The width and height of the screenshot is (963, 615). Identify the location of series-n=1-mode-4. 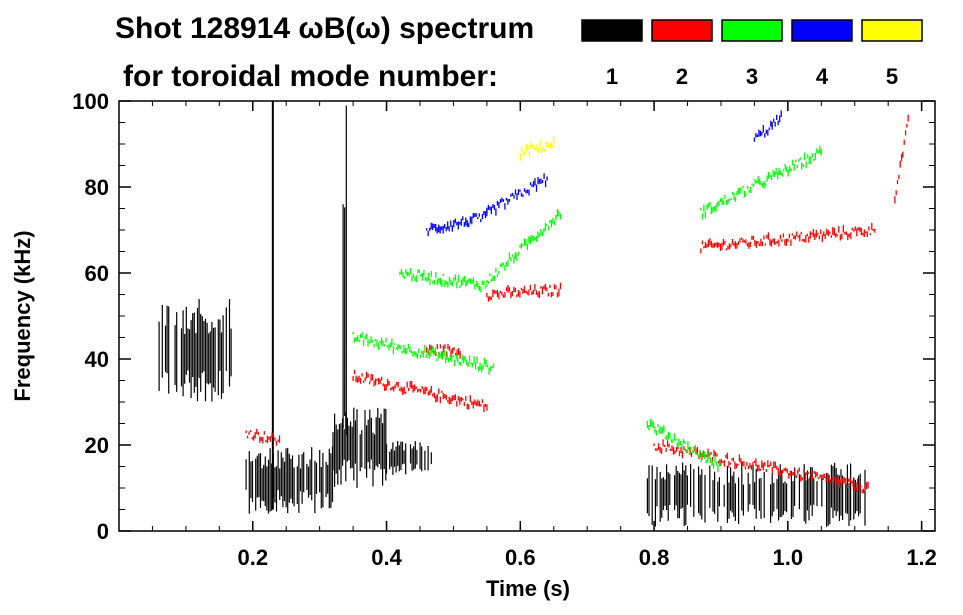
(756, 494).